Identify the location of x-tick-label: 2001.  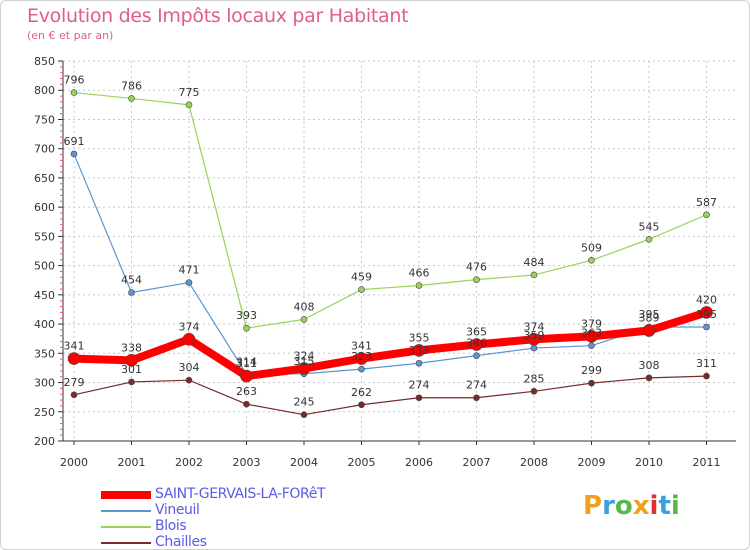
(132, 462).